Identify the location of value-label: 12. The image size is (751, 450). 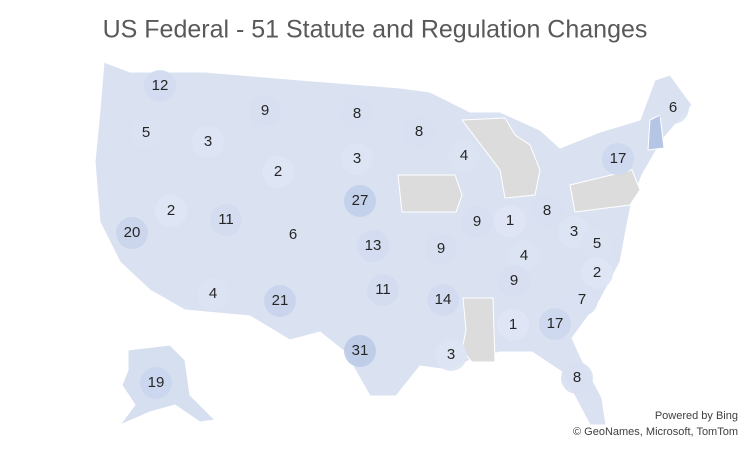
(160, 85).